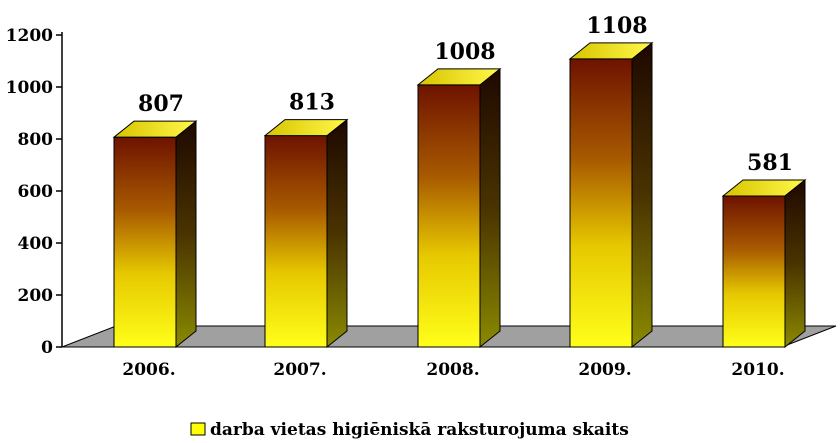 The width and height of the screenshot is (840, 443). I want to click on data-label: 1108, so click(616, 26).